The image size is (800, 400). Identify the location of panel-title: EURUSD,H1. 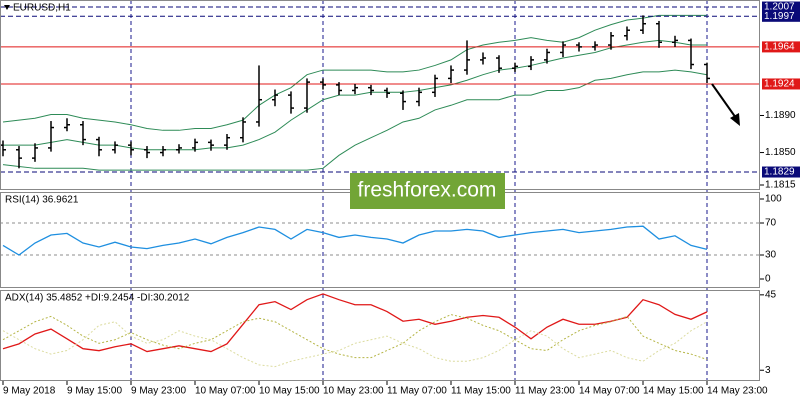
(42, 8).